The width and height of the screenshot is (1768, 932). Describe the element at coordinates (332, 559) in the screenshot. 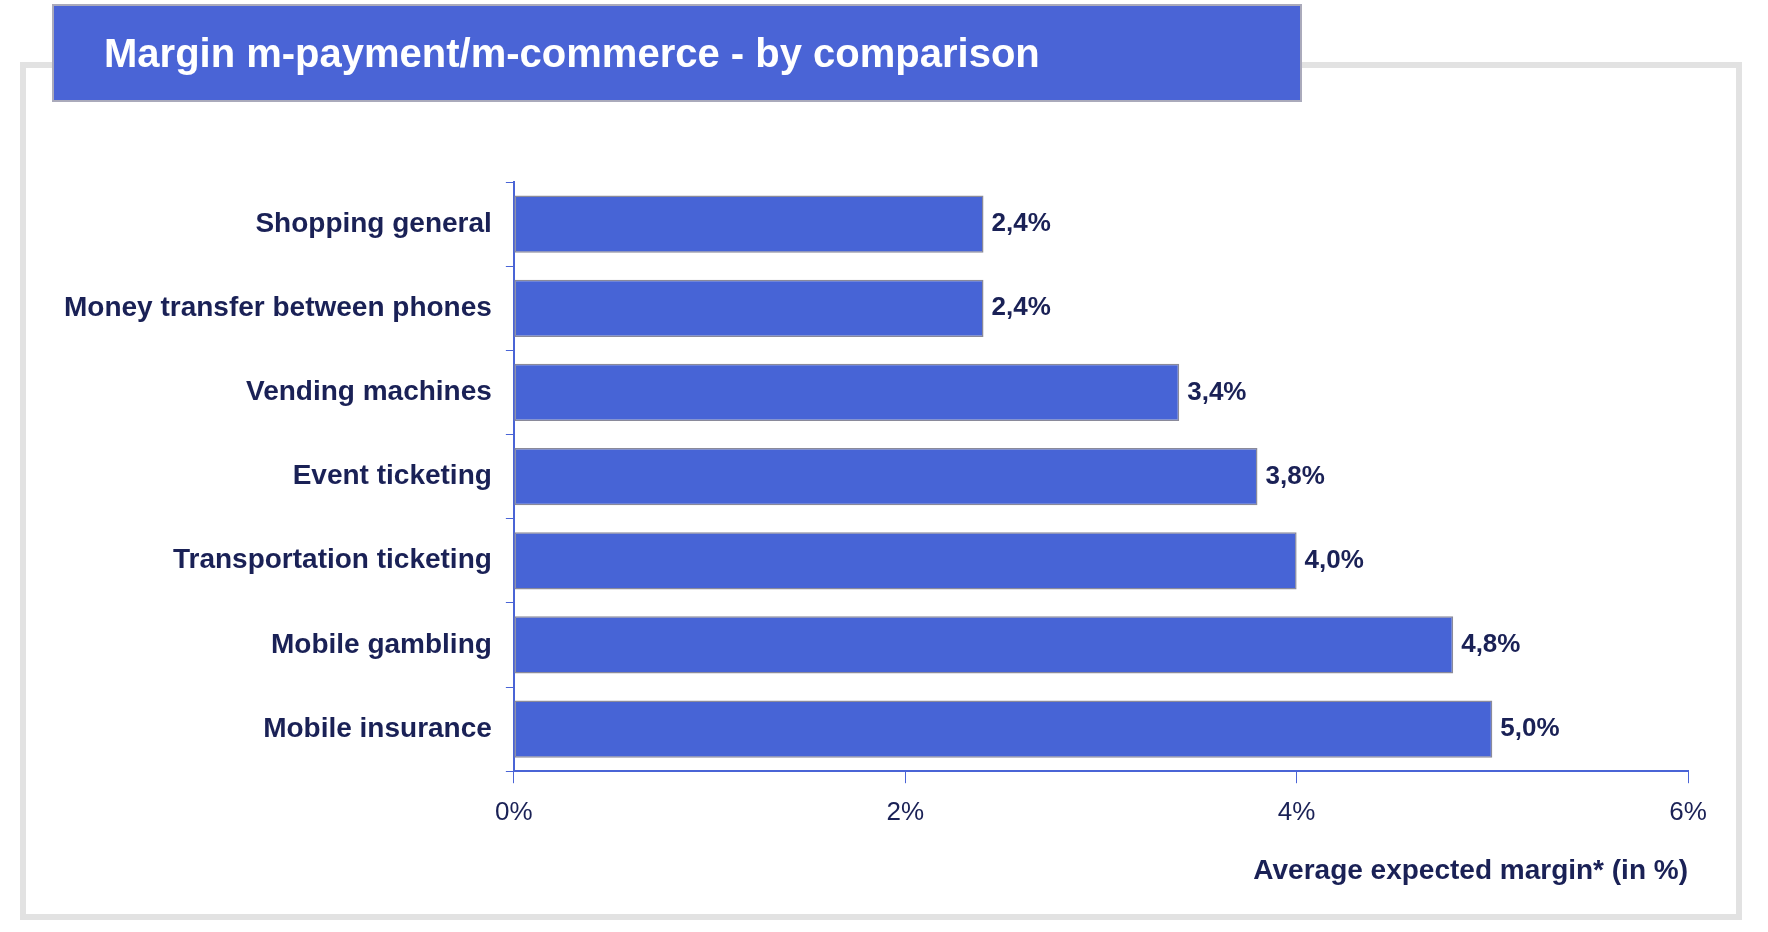

I see `y-tick-label: Transportation ticketing` at that location.